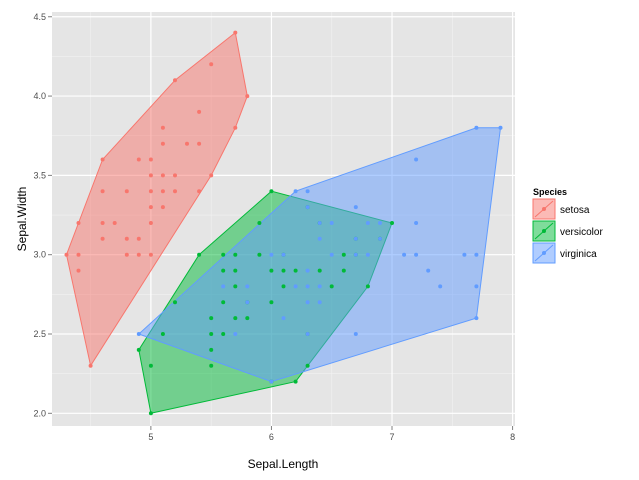 This screenshot has width=639, height=480. What do you see at coordinates (271, 437) in the screenshot?
I see `x-tick-label: 6` at bounding box center [271, 437].